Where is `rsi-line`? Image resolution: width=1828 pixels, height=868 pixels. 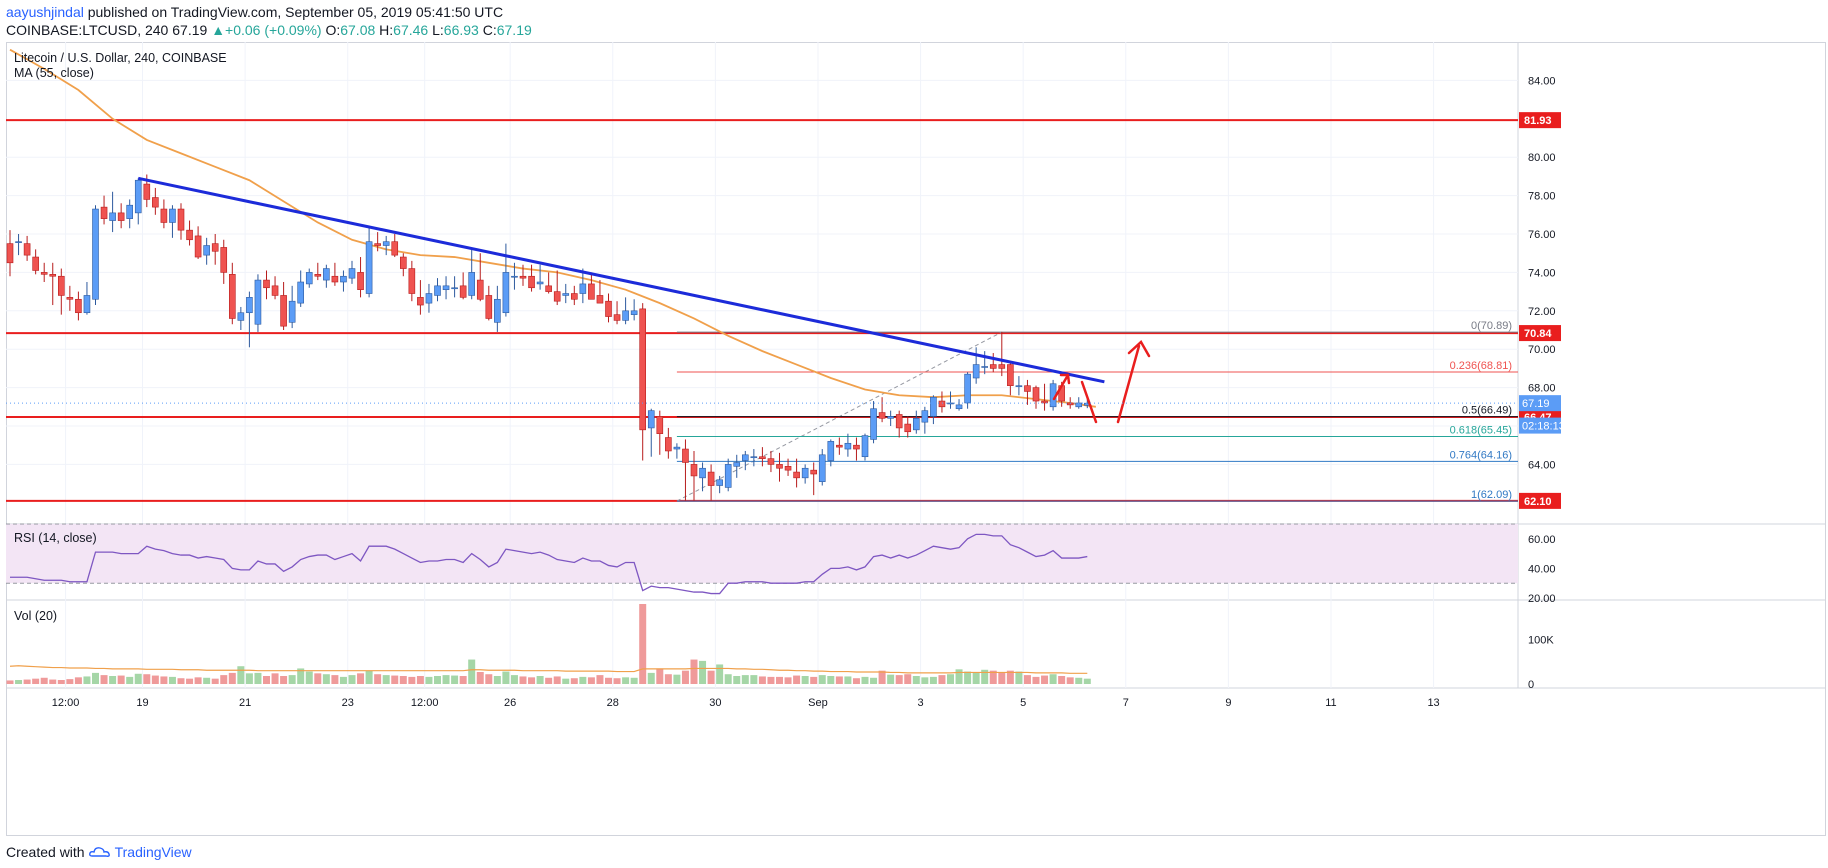
rsi-line is located at coordinates (549, 564).